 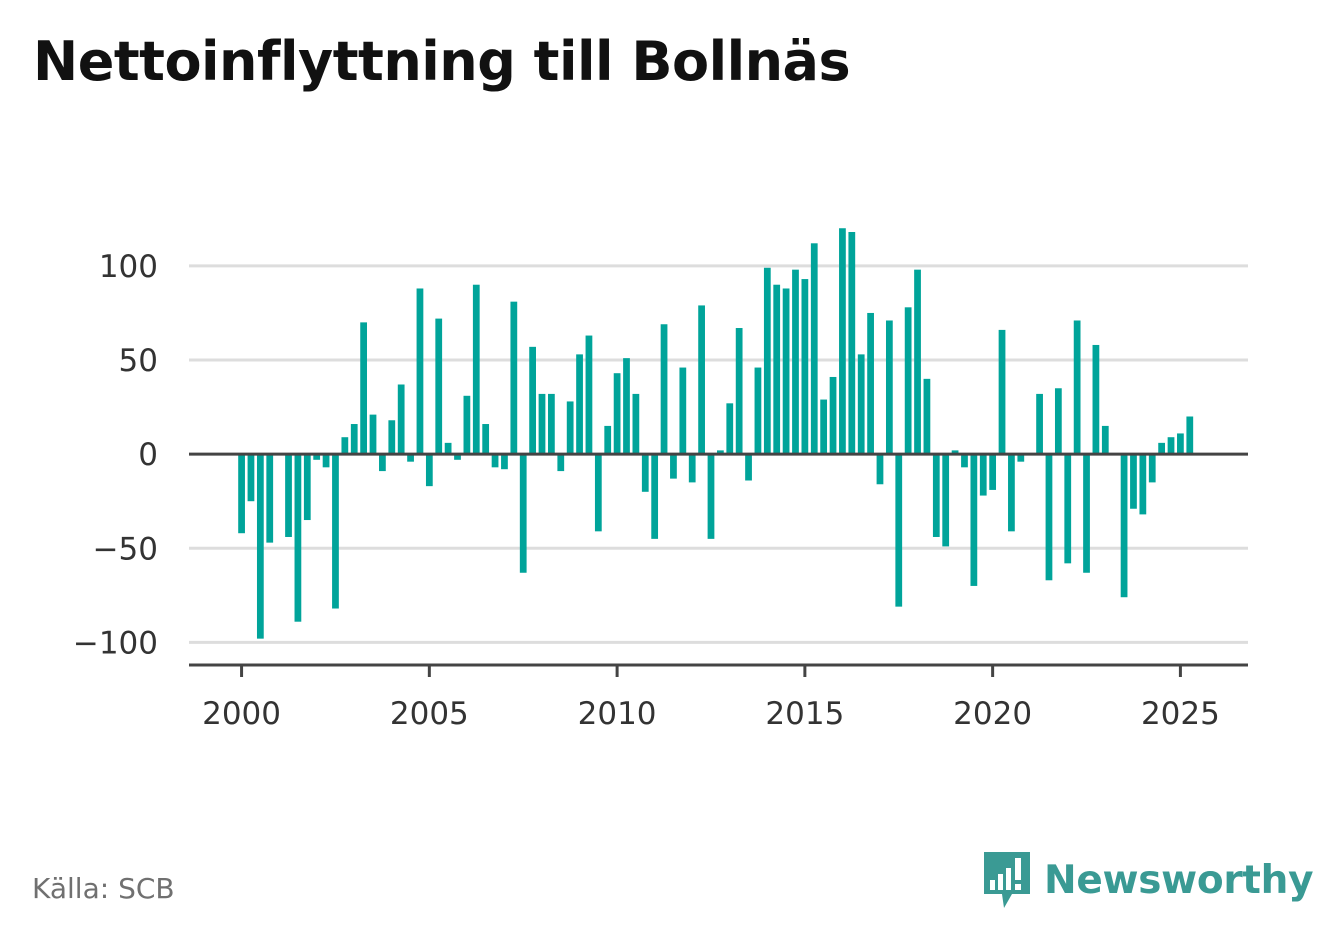 What do you see at coordinates (1180, 714) in the screenshot?
I see `x-tick-label: 2025` at bounding box center [1180, 714].